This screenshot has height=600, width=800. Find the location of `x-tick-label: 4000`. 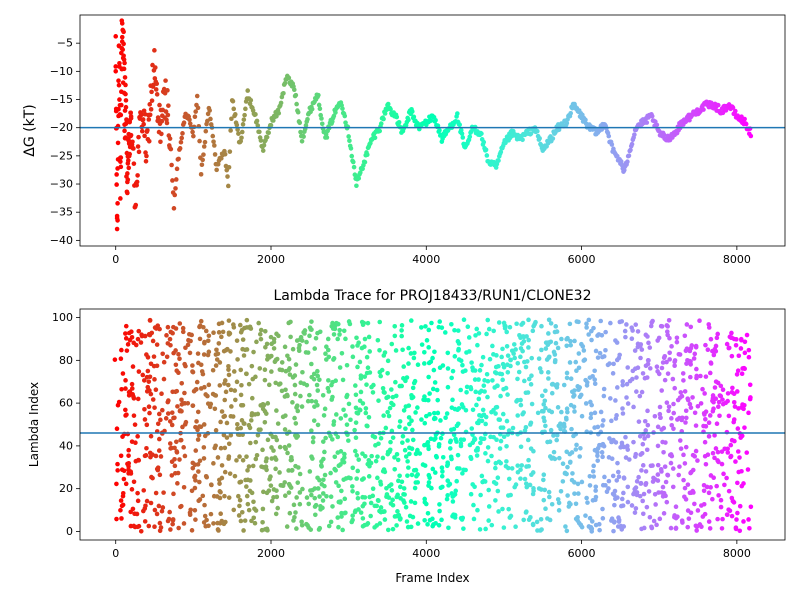

x-tick-label: 4000 is located at coordinates (426, 553).